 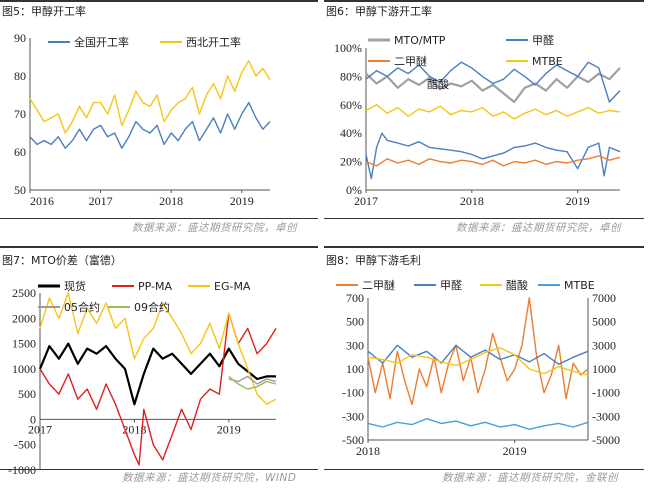 I want to click on legend-label-西北开工率: 西北开工率, so click(x=213, y=42).